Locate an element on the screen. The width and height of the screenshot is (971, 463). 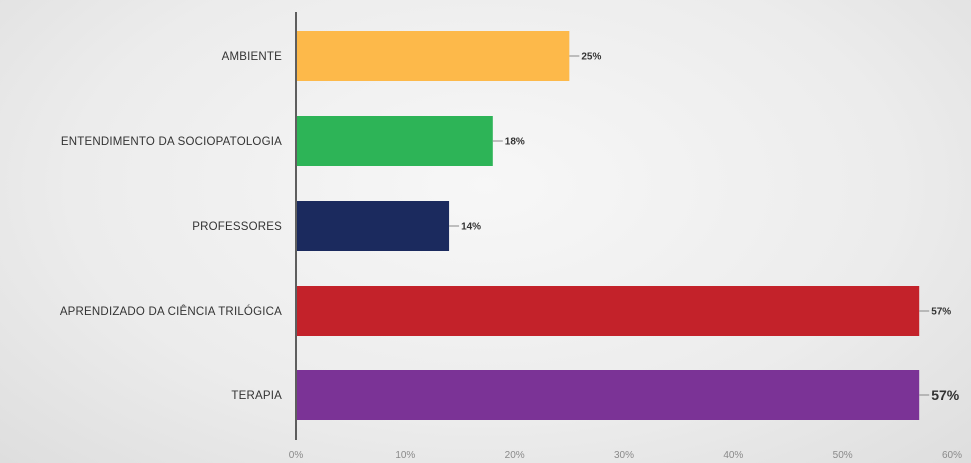
category-label-1: ENTENDIMENTO DA SOCIOPATOLOGIA is located at coordinates (171, 142).